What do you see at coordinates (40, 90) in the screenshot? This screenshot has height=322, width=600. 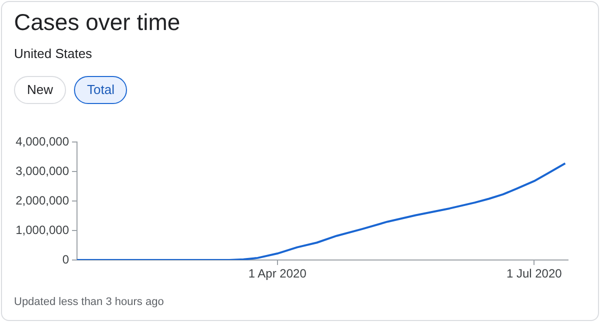 I see `text: New` at bounding box center [40, 90].